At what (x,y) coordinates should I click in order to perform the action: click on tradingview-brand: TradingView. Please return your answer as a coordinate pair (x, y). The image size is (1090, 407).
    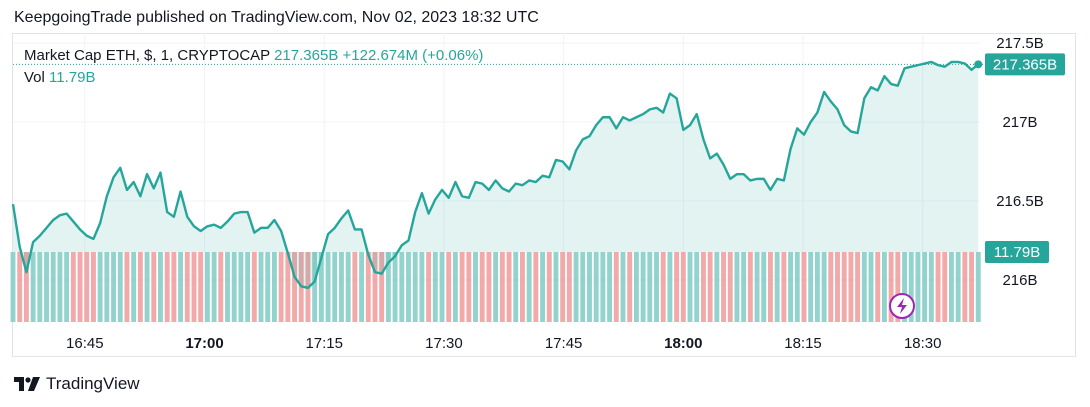
    Looking at the image, I should click on (77, 384).